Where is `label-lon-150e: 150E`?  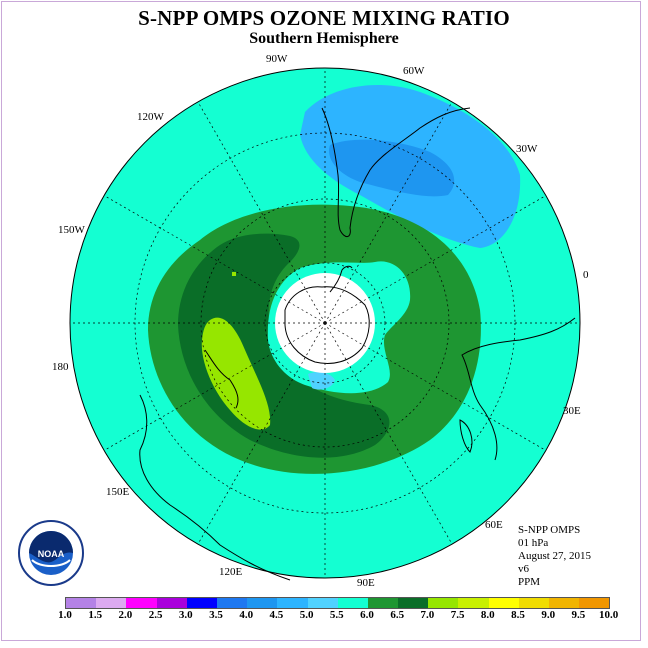 label-lon-150e: 150E is located at coordinates (118, 492).